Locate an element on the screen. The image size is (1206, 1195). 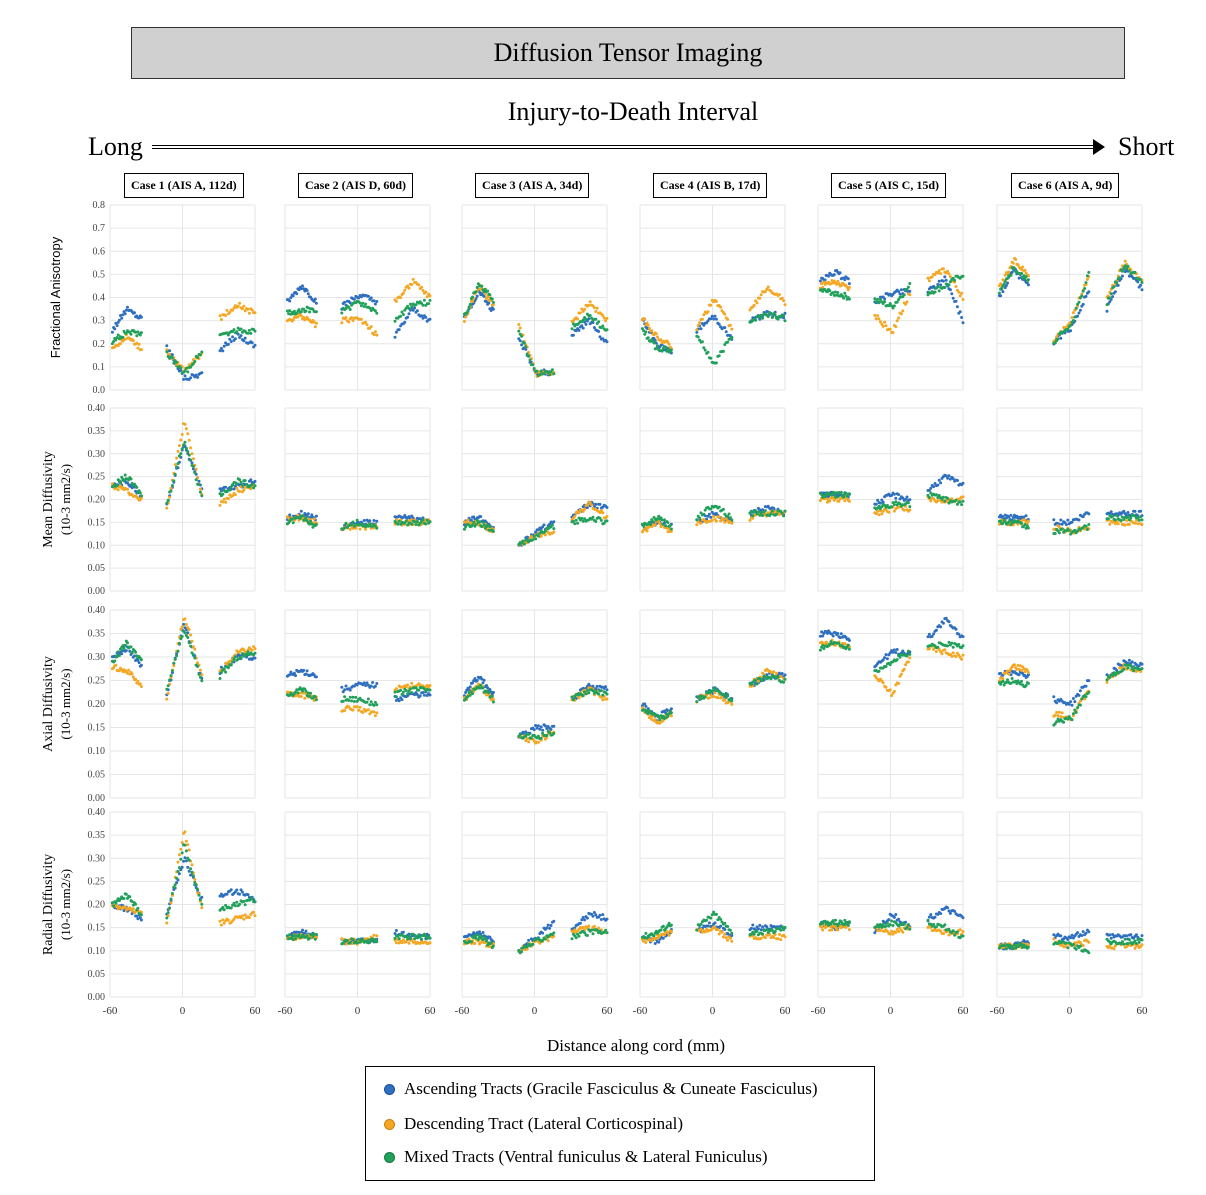
metric-unit-4: (10-3 mm2/s) is located at coordinates (65, 904).